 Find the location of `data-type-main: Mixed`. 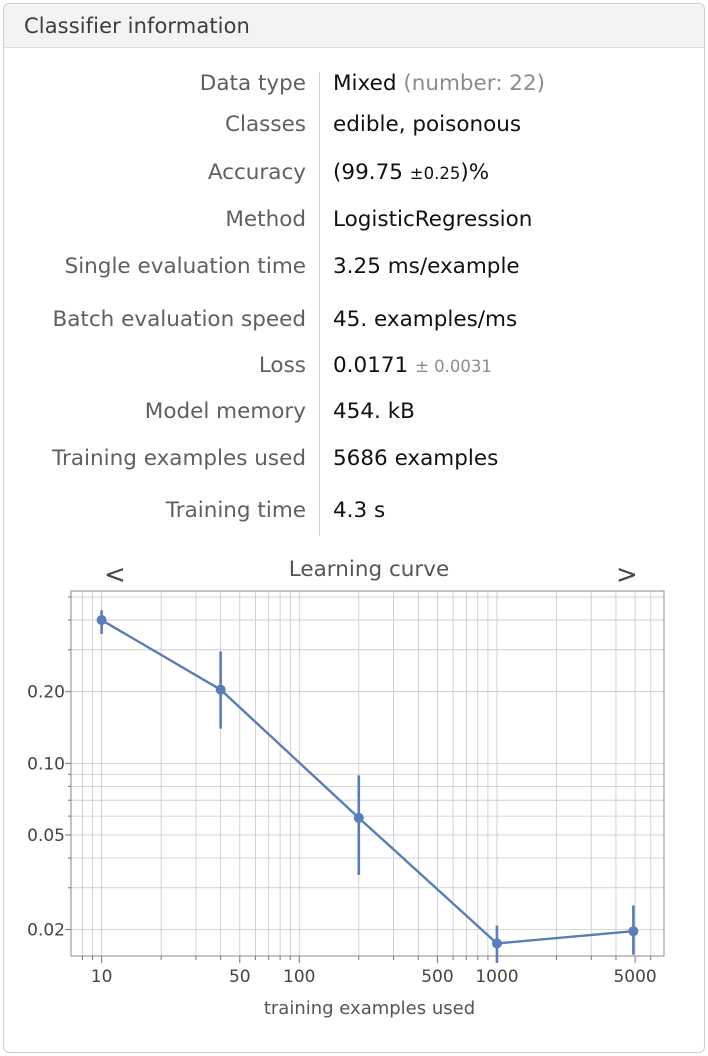

data-type-main: Mixed is located at coordinates (365, 83).